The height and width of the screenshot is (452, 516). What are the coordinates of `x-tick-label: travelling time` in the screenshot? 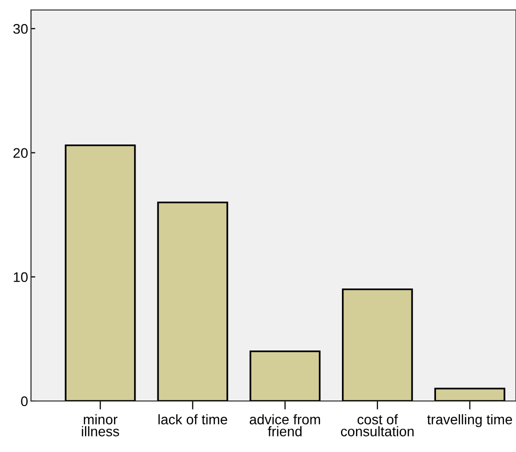 It's located at (469, 421).